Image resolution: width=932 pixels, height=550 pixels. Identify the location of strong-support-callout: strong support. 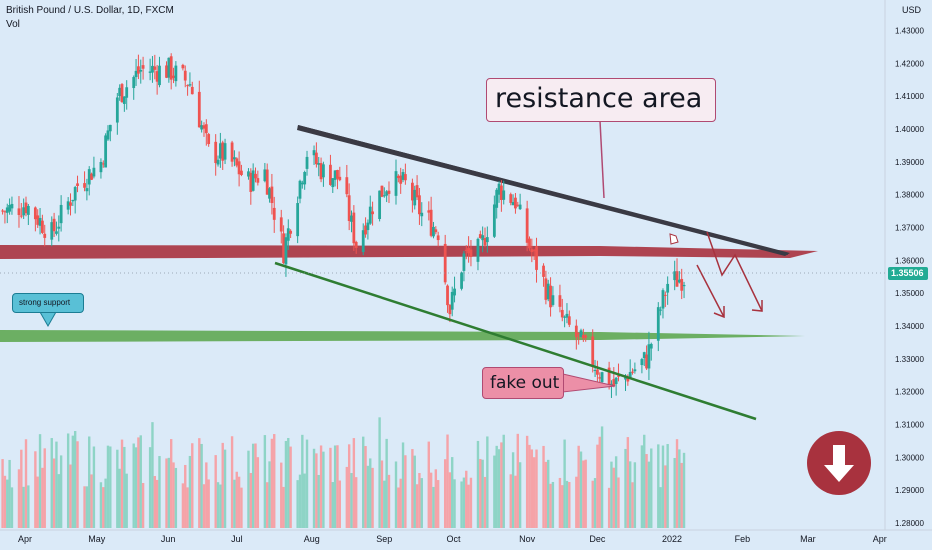
(48, 303).